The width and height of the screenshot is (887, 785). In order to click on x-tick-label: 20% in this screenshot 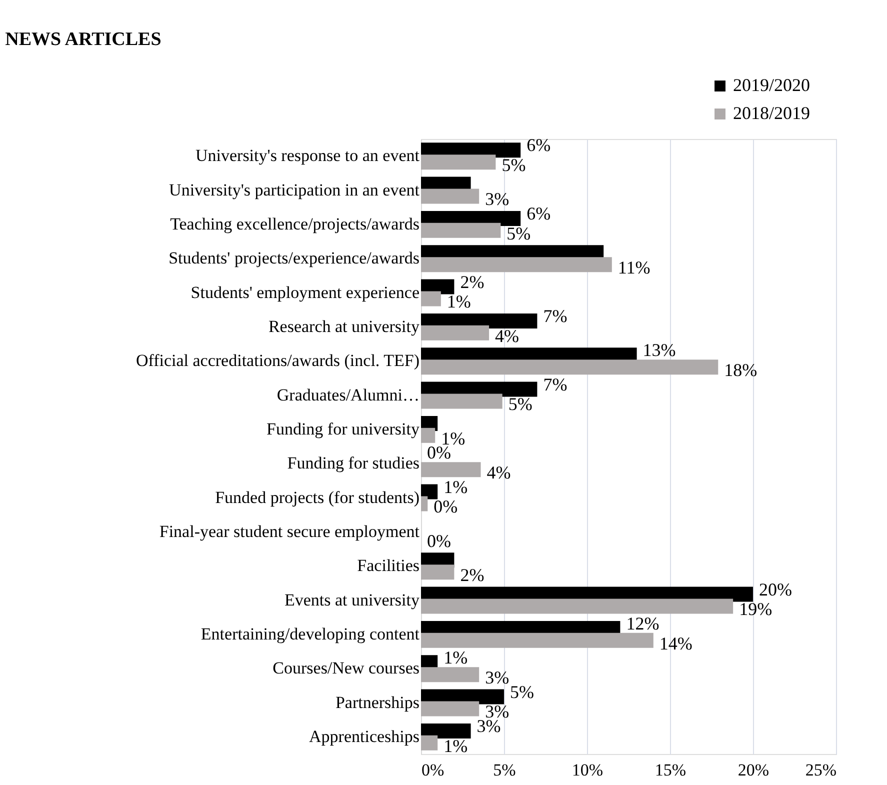, I will do `click(754, 770)`.